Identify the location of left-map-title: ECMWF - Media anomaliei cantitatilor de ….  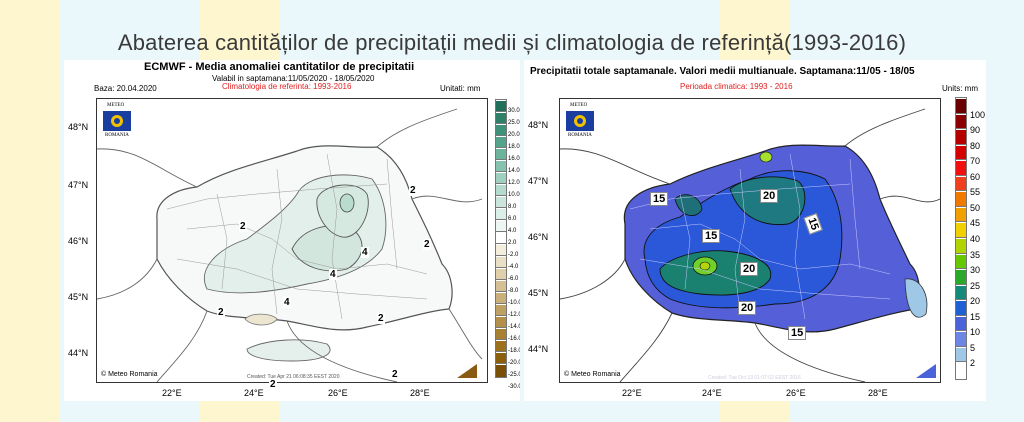
(279, 67).